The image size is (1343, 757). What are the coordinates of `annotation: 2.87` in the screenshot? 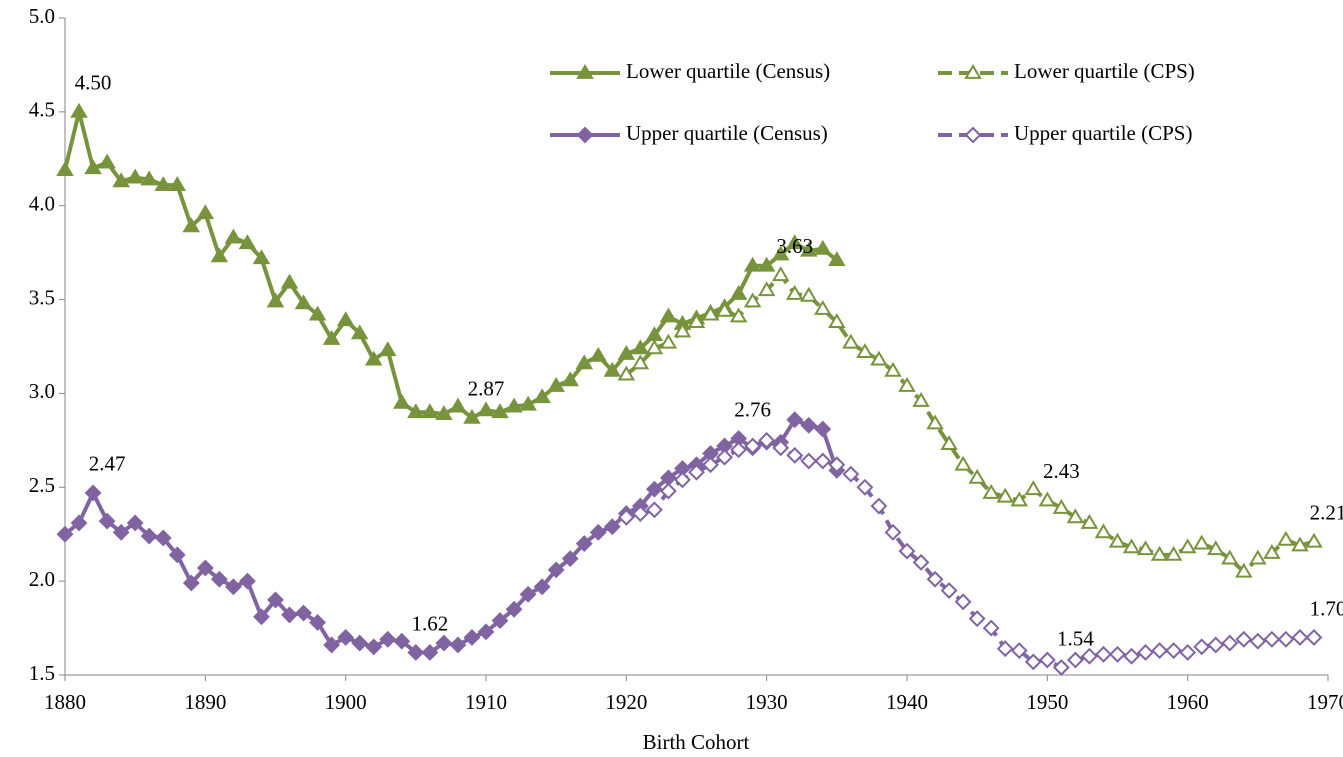 It's located at (486, 389).